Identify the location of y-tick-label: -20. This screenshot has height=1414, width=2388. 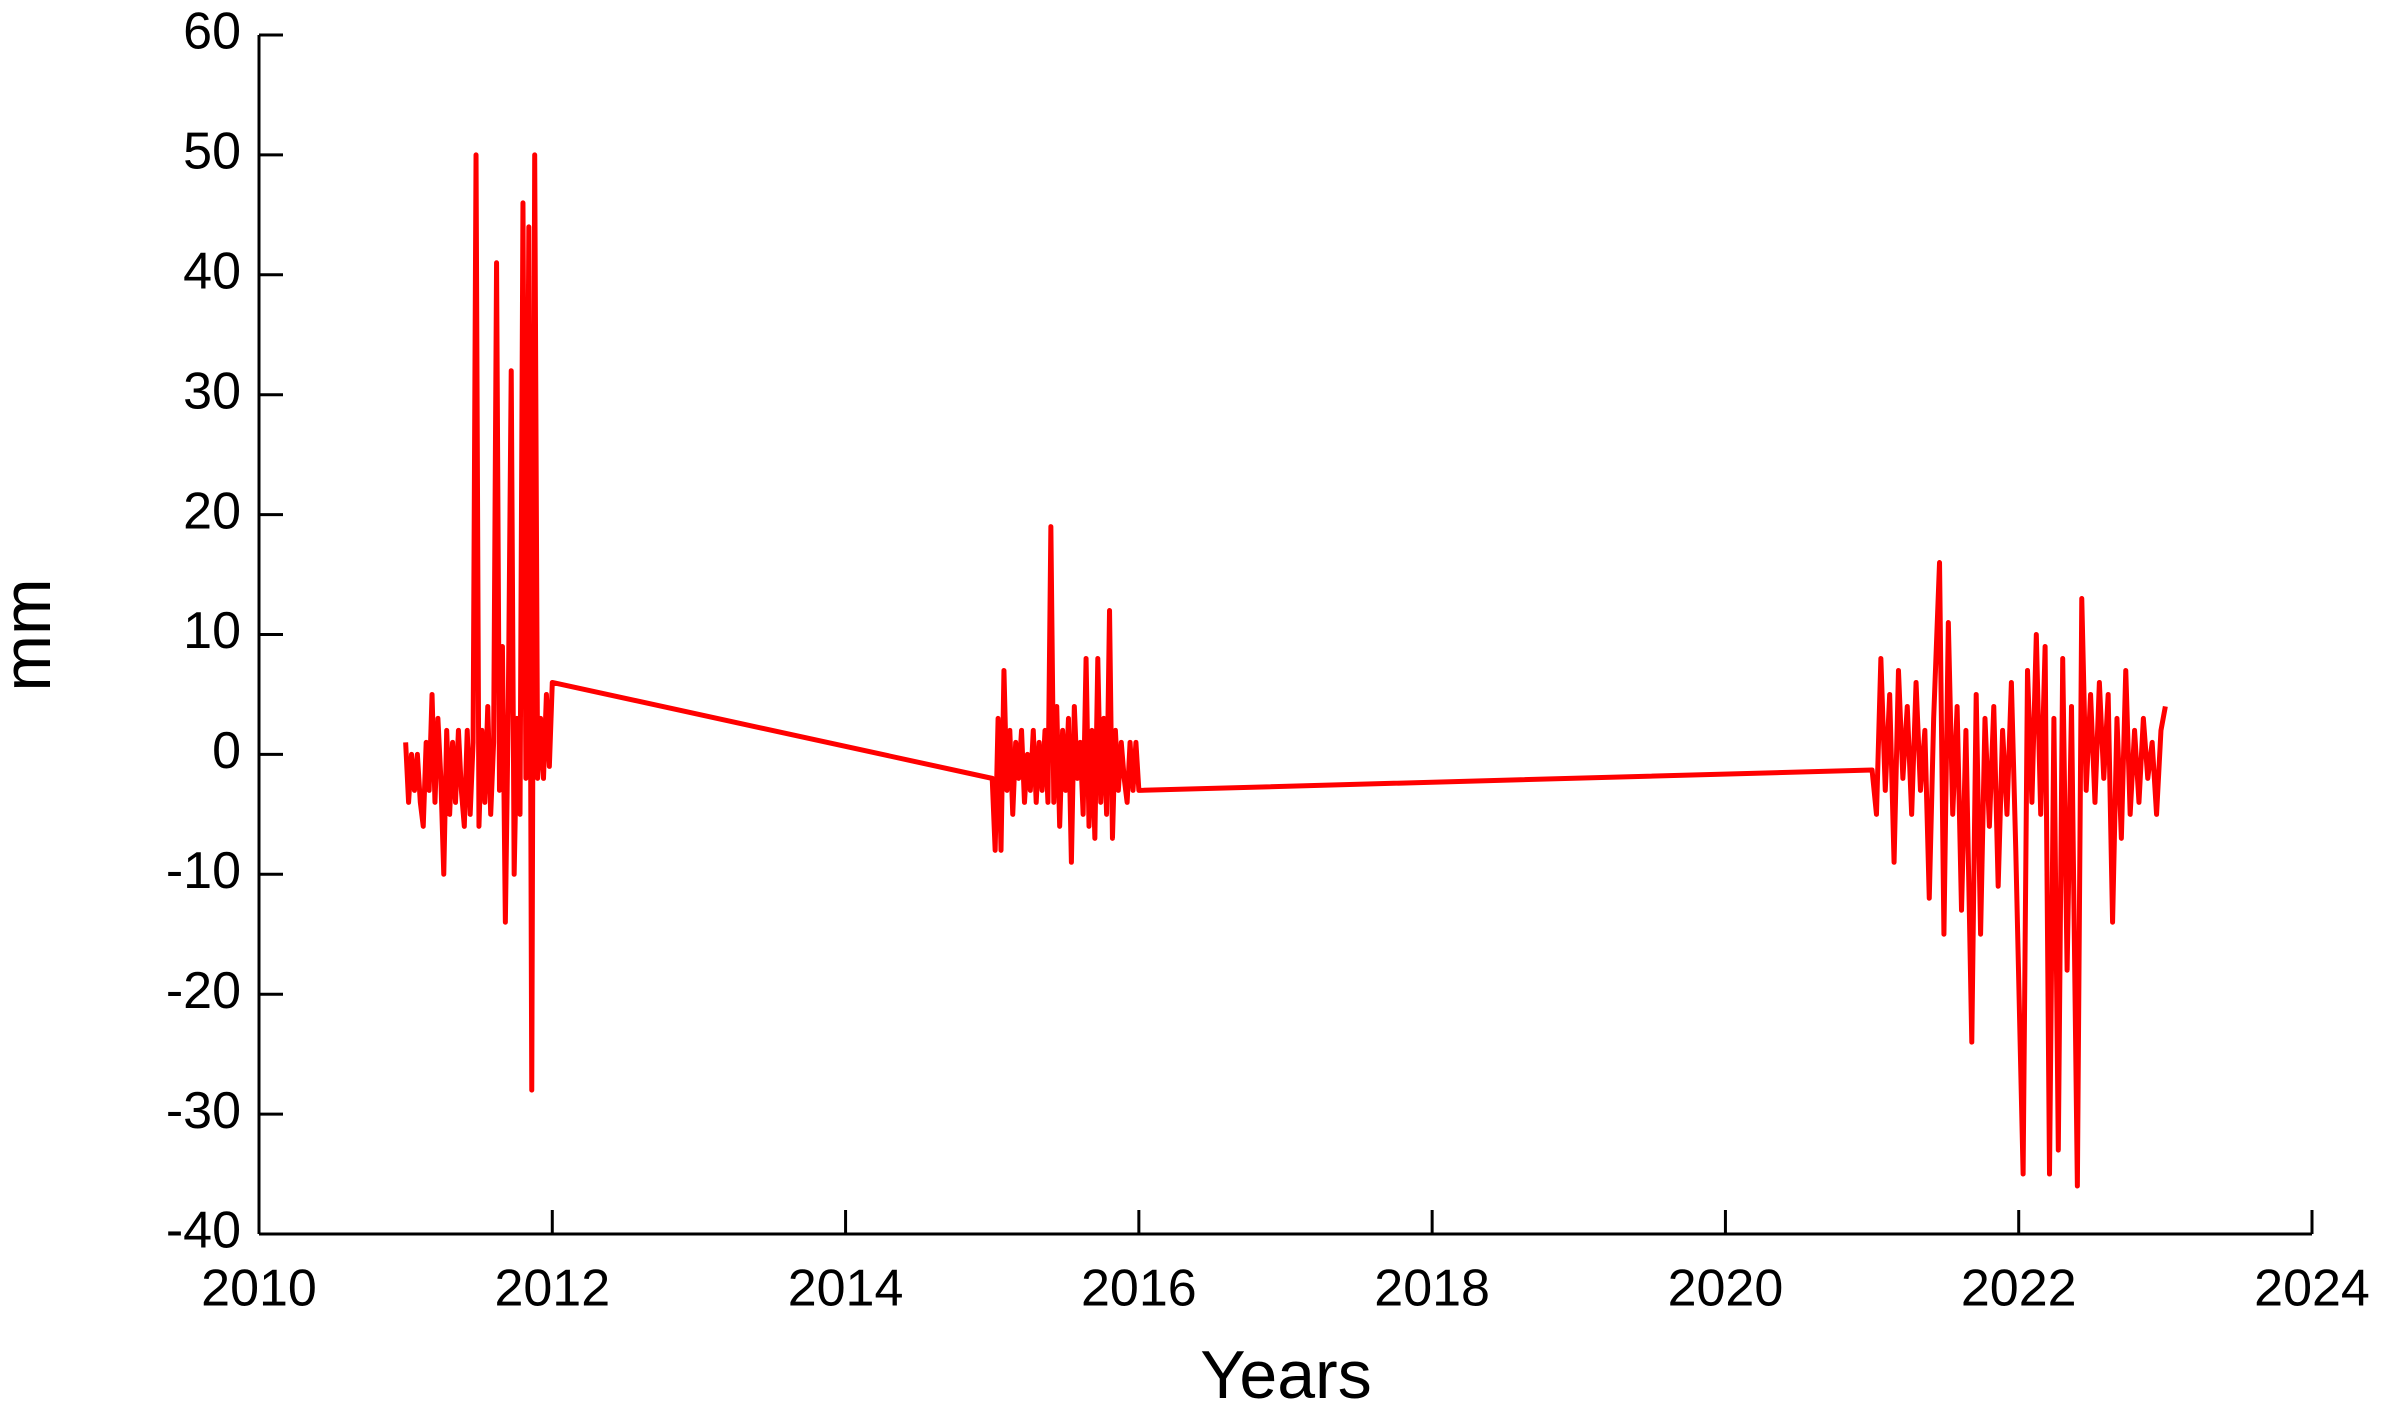
(203, 991).